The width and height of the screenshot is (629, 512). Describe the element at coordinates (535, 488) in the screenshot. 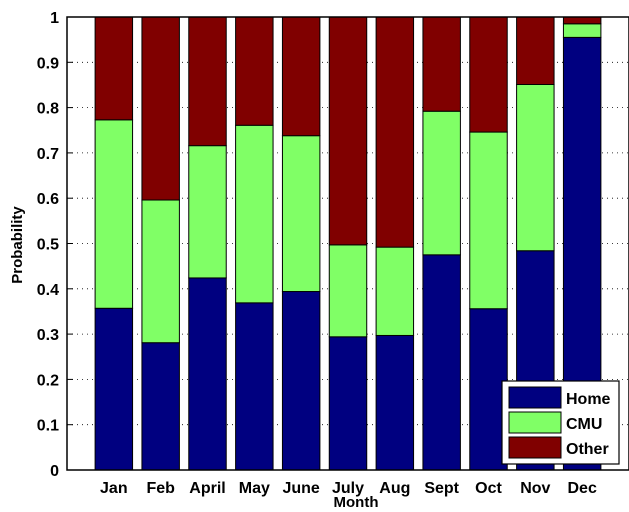

I see `x-tick-label: Nov` at that location.